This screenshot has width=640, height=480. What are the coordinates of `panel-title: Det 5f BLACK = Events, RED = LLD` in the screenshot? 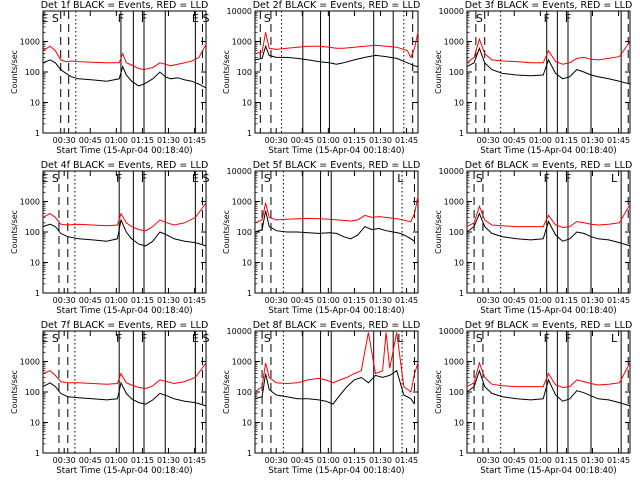 It's located at (337, 165).